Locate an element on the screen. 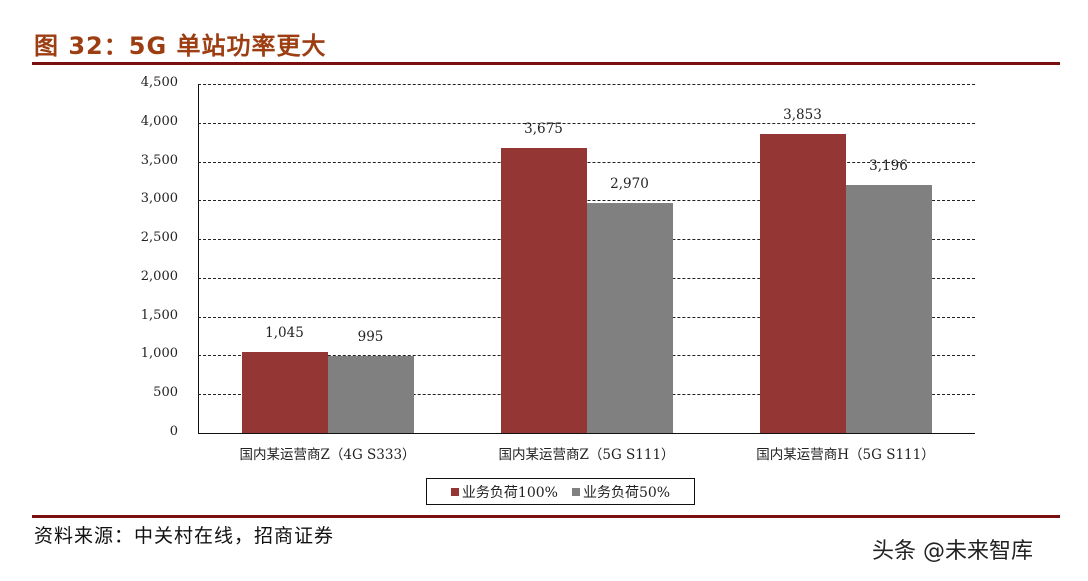  y-axis is located at coordinates (198, 259).